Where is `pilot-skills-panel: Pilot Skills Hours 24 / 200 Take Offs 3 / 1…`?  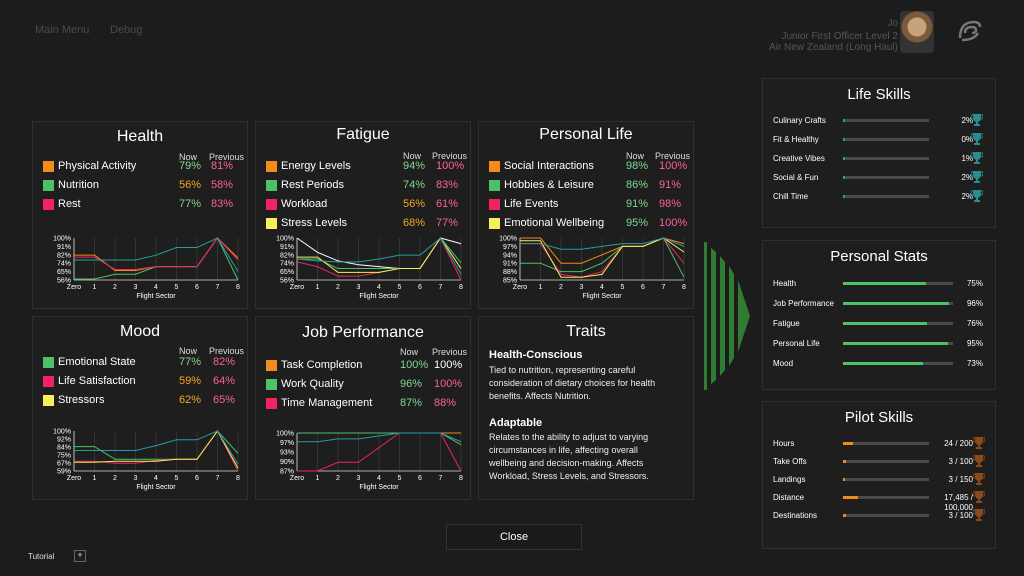
pilot-skills-panel: Pilot Skills Hours 24 / 200 Take Offs 3 / 1… is located at coordinates (879, 475).